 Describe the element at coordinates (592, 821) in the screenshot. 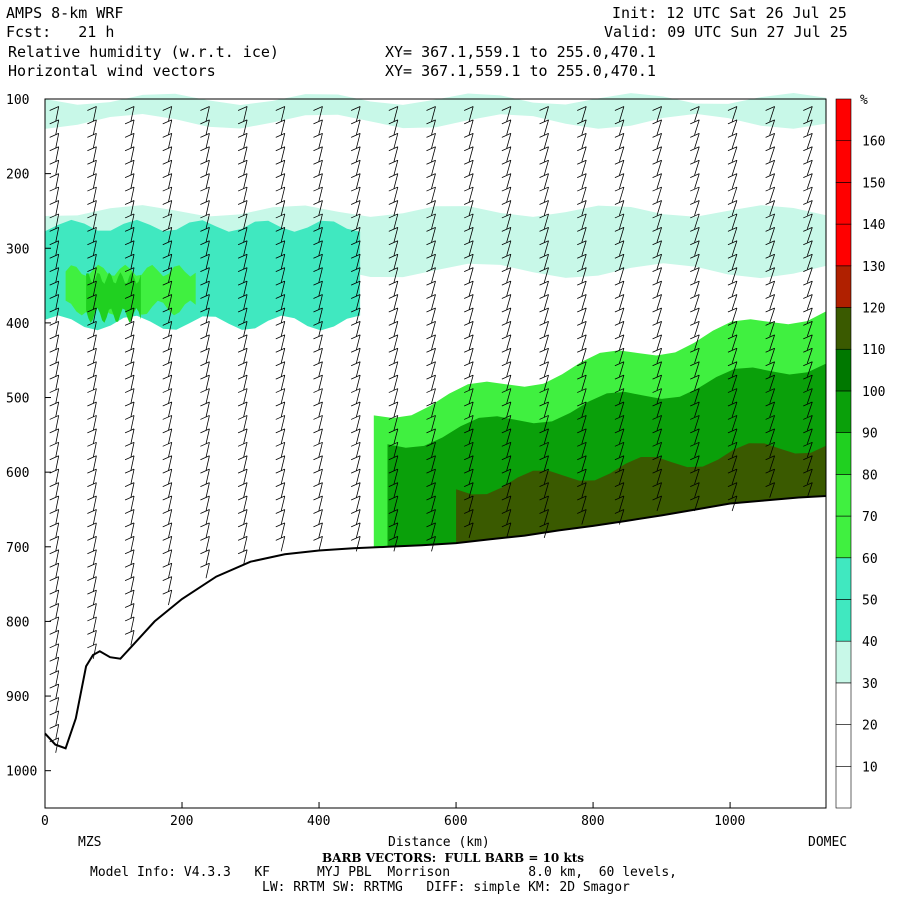

I see `x-tick-label: 800` at that location.